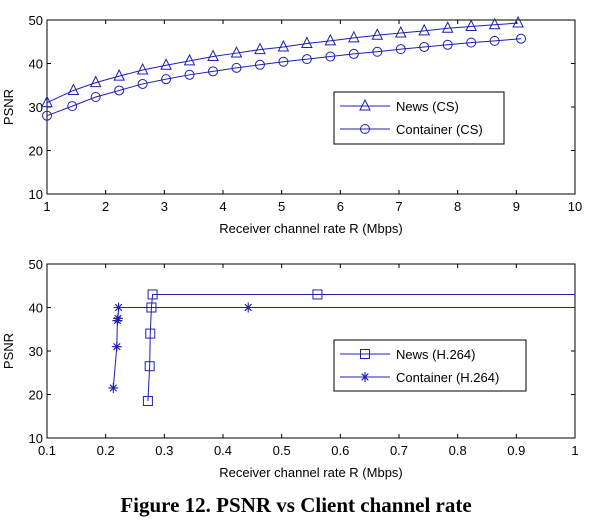  I want to click on cs-y-axis-label: PSNR, so click(8, 107).